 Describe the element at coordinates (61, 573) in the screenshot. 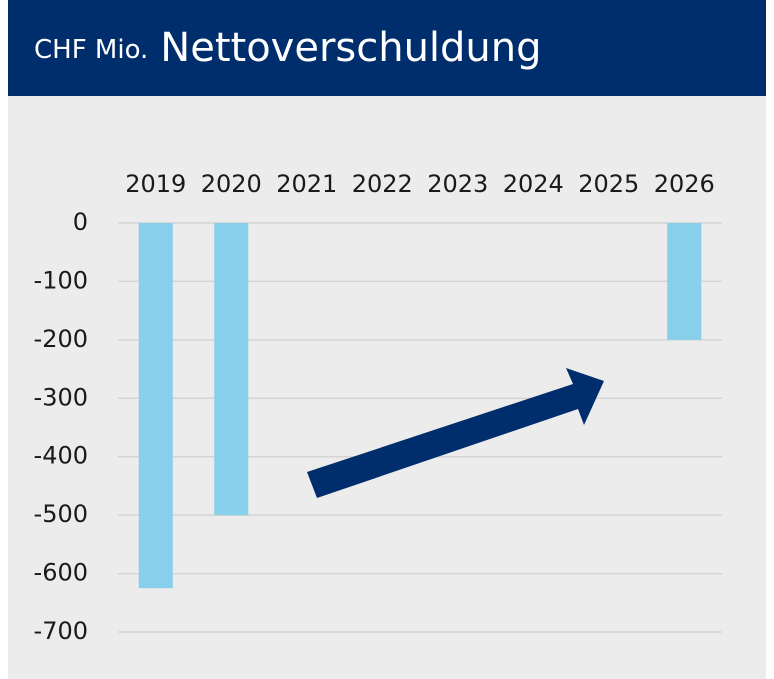

I see `y-tick-label: -600` at that location.